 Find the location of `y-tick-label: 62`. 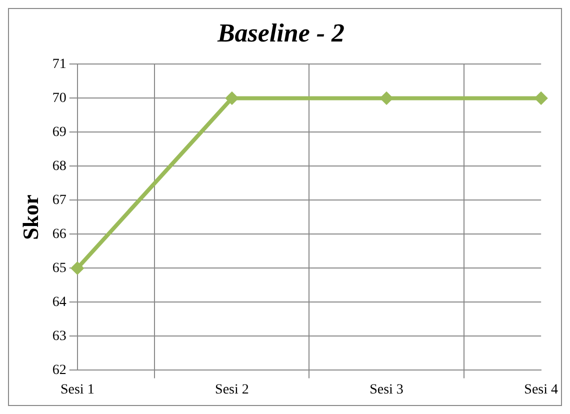

y-tick-label: 62 is located at coordinates (59, 370).